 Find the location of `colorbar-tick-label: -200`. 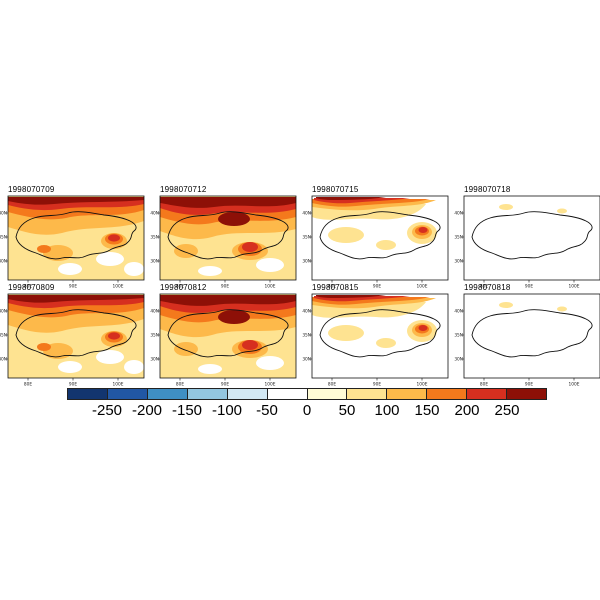

colorbar-tick-label: -200 is located at coordinates (147, 410).